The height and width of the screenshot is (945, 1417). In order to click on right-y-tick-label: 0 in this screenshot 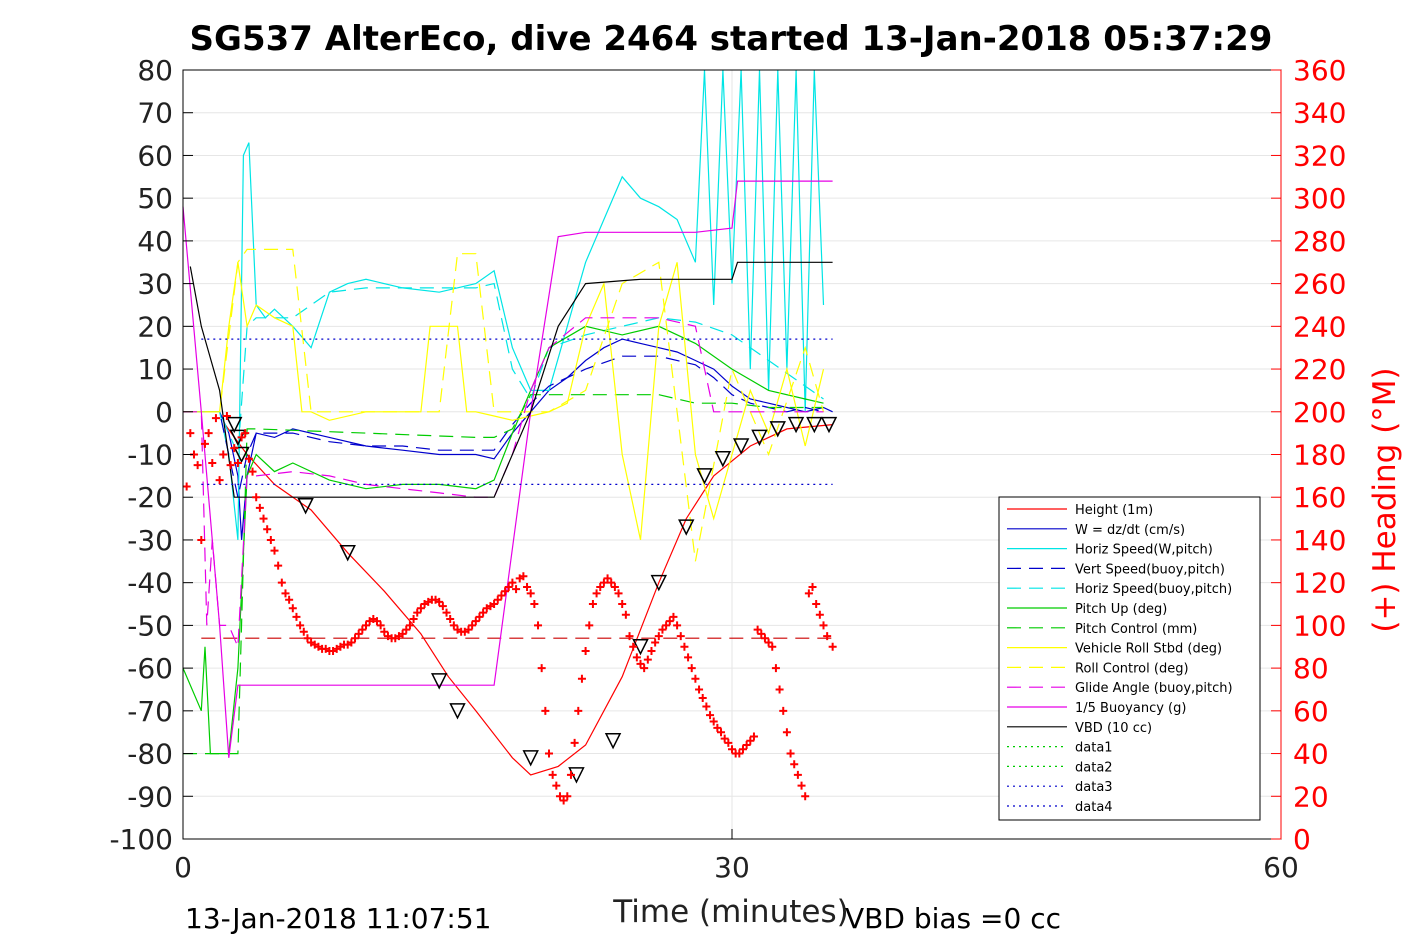, I will do `click(1302, 839)`.